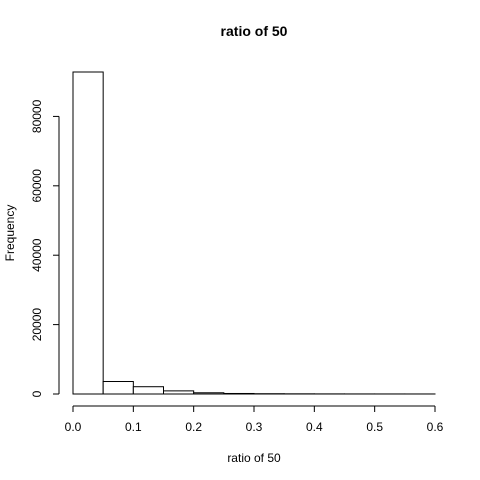 This screenshot has width=480, height=480. What do you see at coordinates (37, 116) in the screenshot?
I see `y-tick-label: 80000` at bounding box center [37, 116].